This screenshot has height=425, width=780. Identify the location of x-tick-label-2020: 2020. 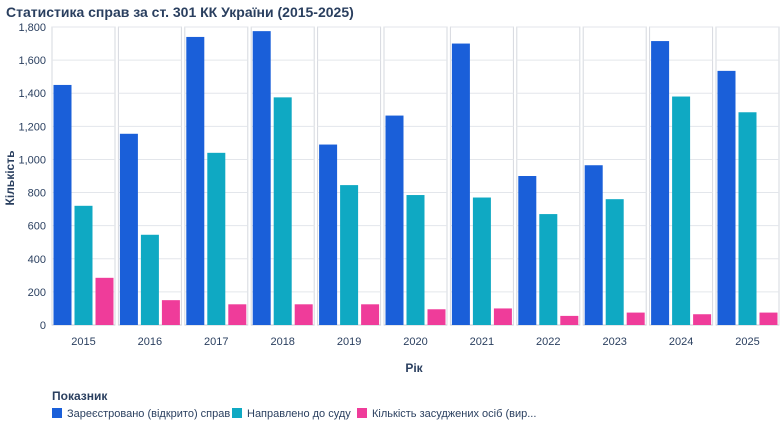
(415, 342).